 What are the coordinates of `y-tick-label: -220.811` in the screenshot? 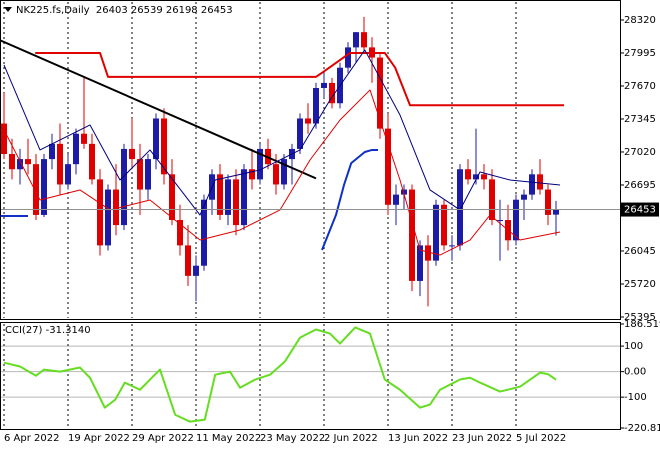 It's located at (642, 428).